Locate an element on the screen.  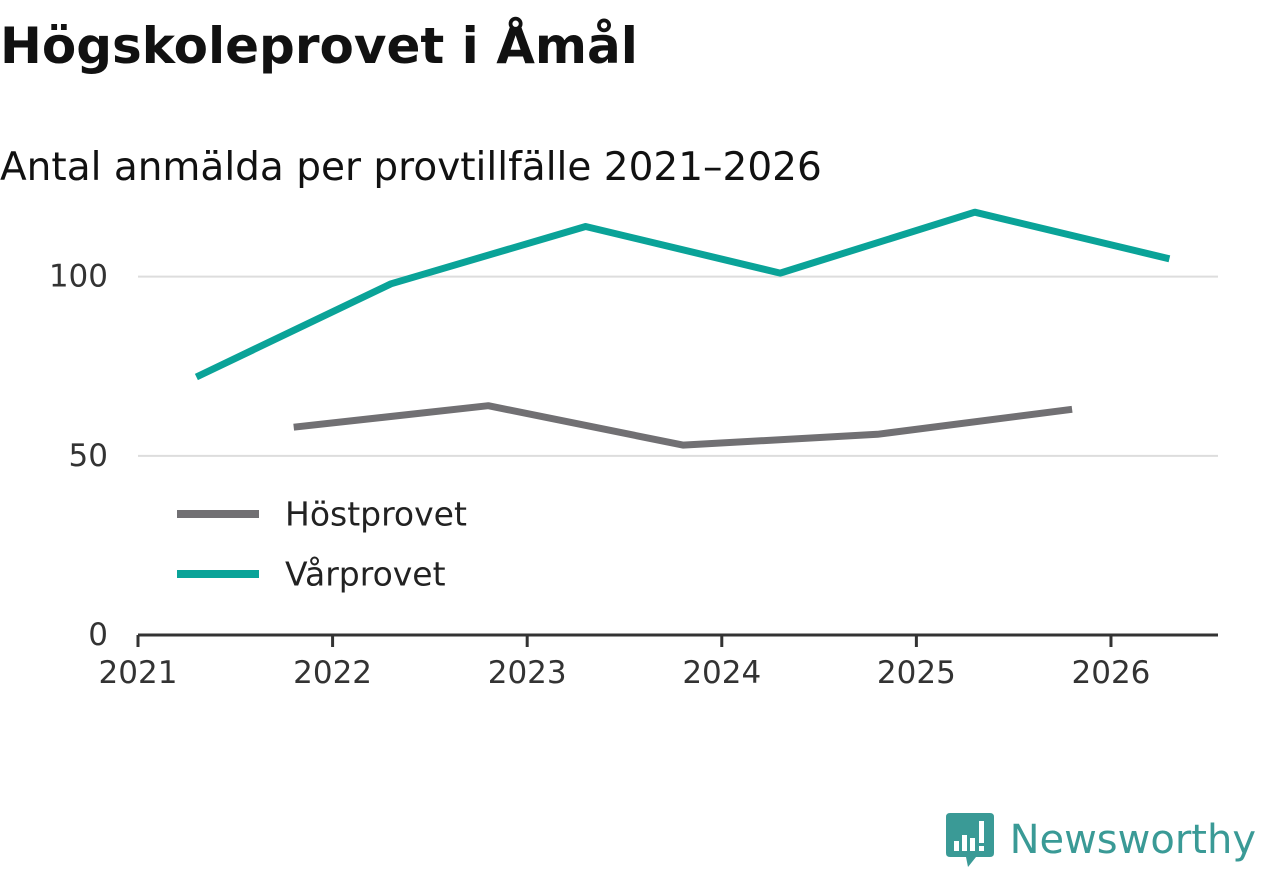
x-tick-label-2021: 2021 is located at coordinates (138, 673).